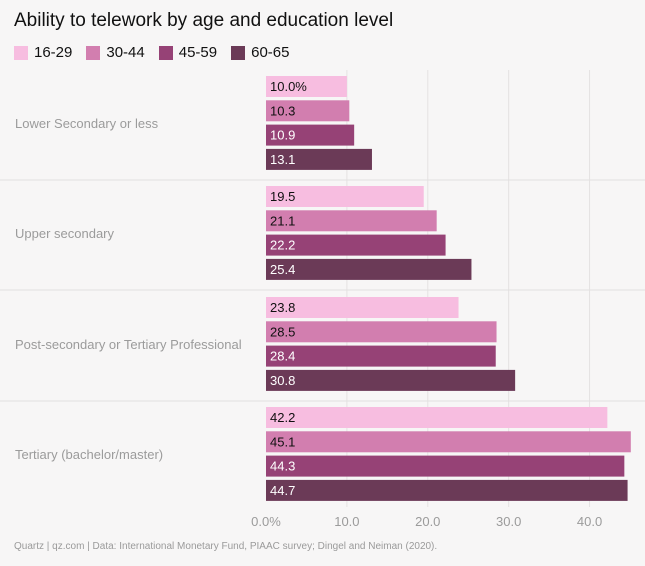 The image size is (645, 566). I want to click on legend-item-45-59: 45-59, so click(188, 52).